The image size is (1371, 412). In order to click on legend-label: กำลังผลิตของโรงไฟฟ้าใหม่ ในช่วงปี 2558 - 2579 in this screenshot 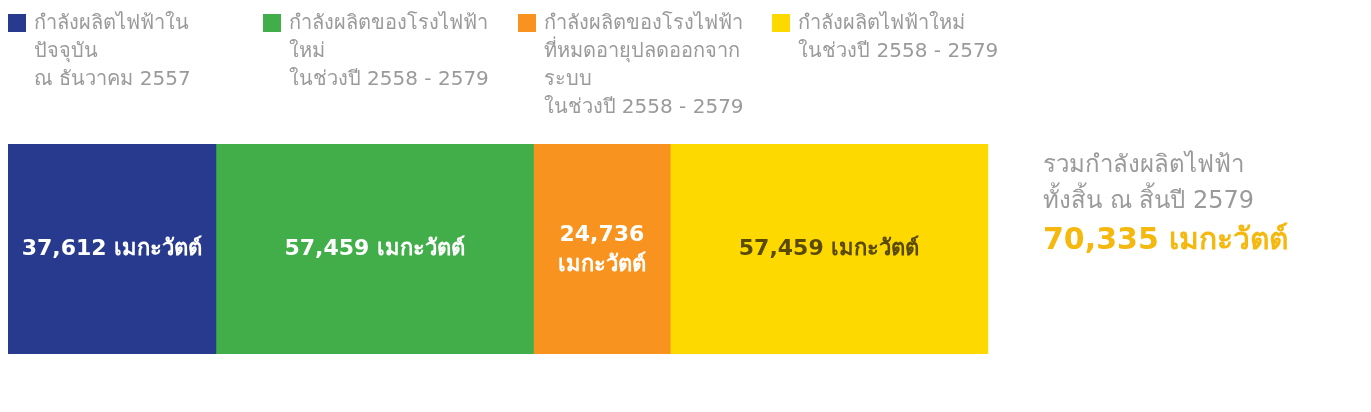, I will do `click(389, 50)`.